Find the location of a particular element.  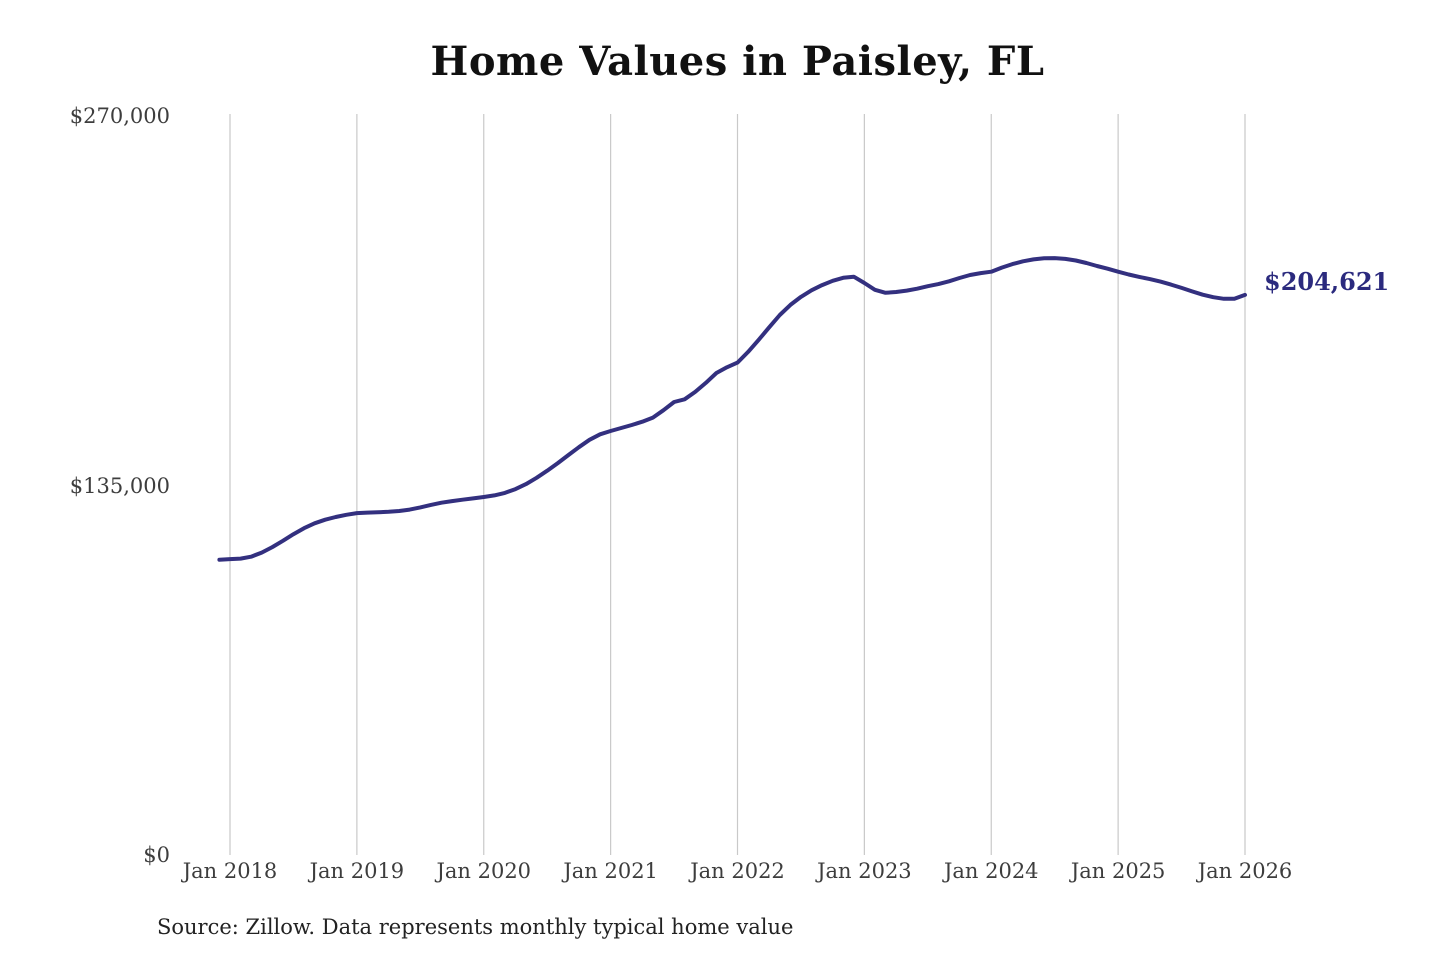

y-tick-label: $0 is located at coordinates (156, 855).